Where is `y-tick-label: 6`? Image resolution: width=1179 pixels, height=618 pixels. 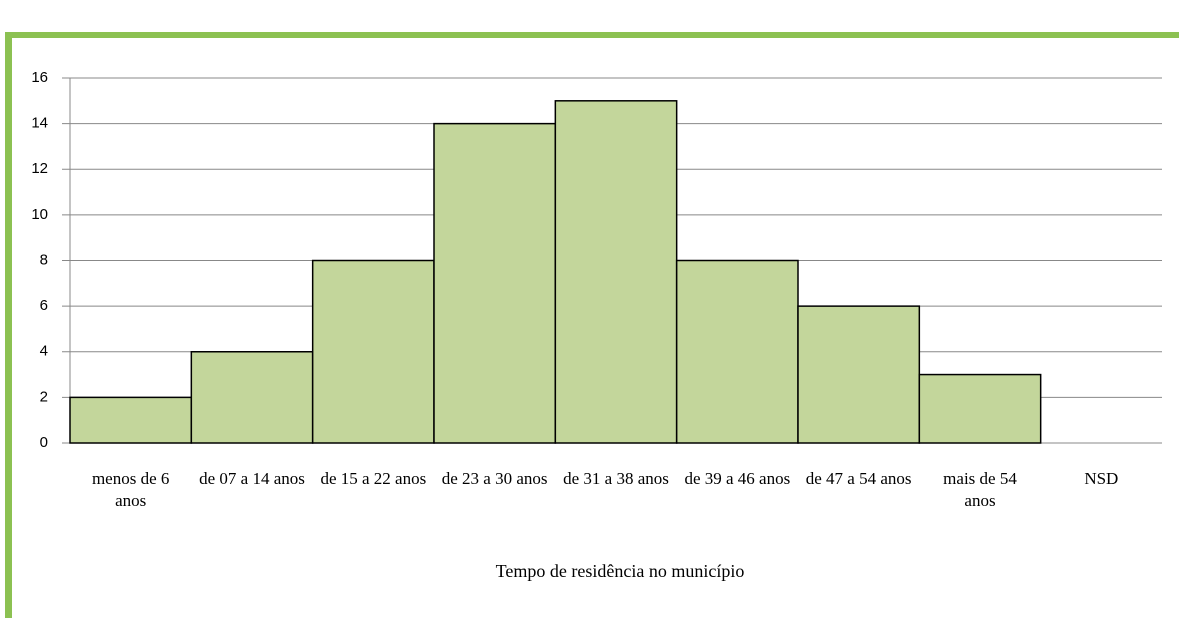 y-tick-label: 6 is located at coordinates (44, 305).